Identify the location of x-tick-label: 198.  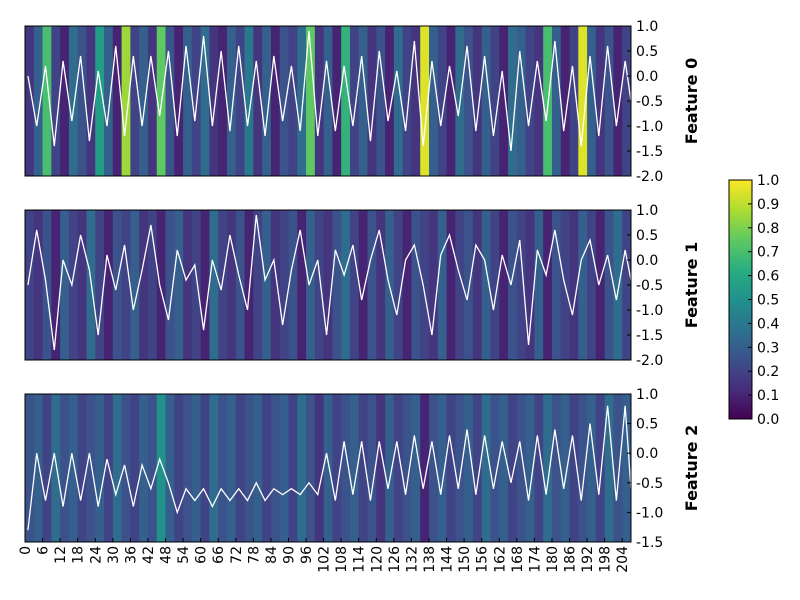
(606, 559).